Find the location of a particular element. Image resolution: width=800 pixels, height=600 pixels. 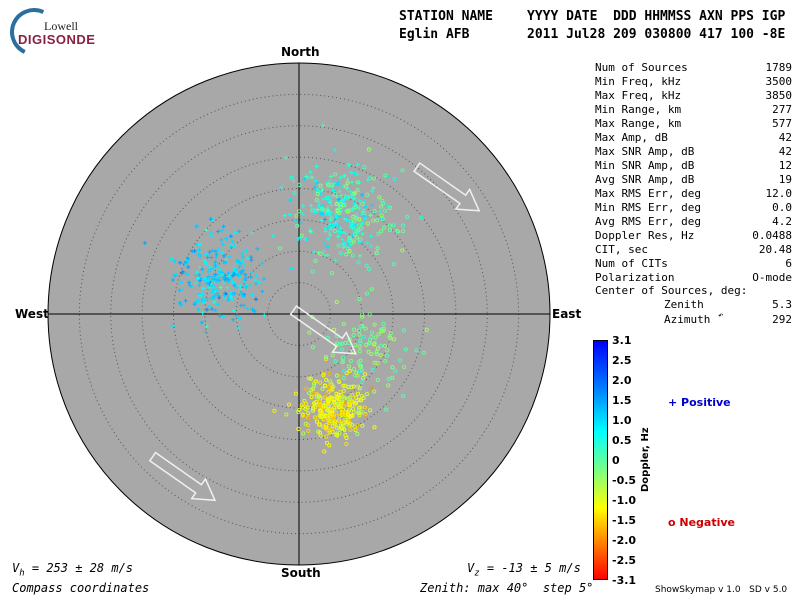

colorbar-tick-label: -0.5 is located at coordinates (624, 480).